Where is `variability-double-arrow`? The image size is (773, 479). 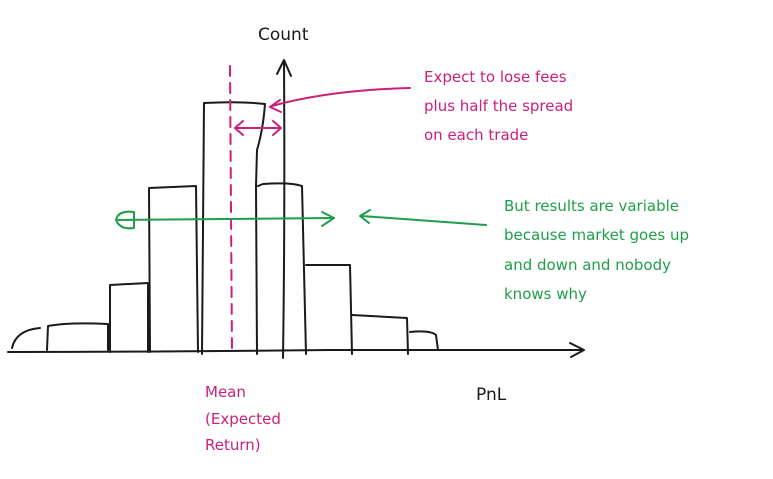
variability-double-arrow is located at coordinates (226, 219).